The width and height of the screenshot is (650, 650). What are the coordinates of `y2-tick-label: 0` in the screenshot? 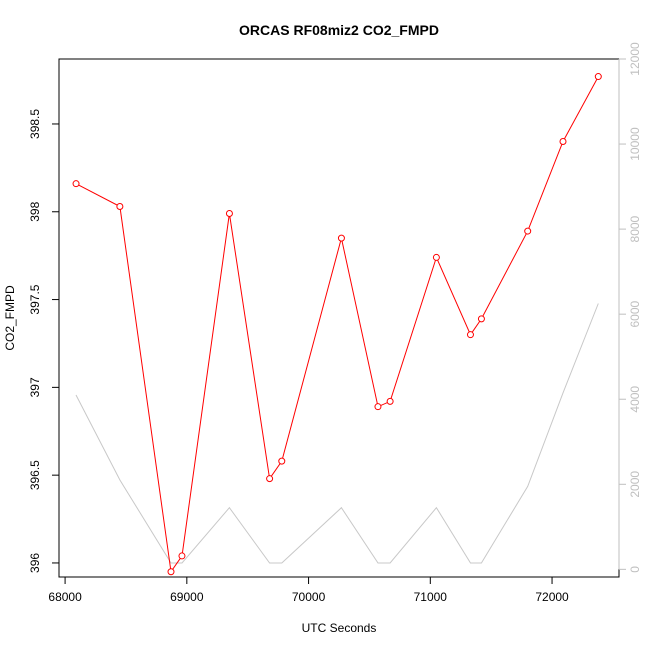 It's located at (635, 569).